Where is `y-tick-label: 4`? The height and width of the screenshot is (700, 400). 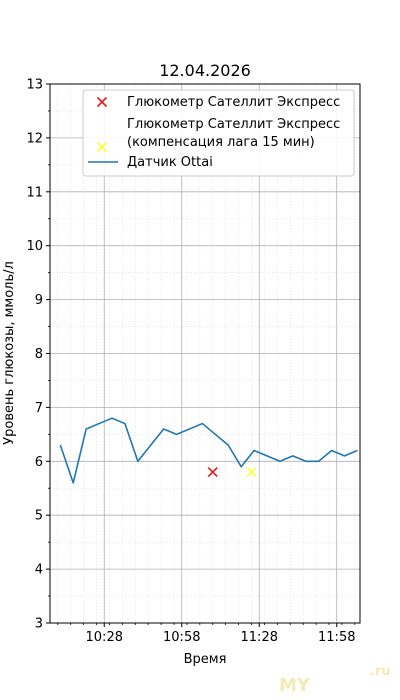
y-tick-label: 4 is located at coordinates (39, 570).